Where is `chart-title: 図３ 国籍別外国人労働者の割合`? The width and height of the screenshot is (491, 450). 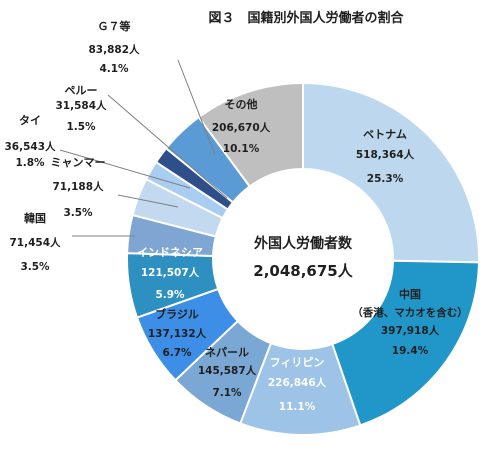 chart-title: 図３ 国籍別外国人労働者の割合 is located at coordinates (306, 18).